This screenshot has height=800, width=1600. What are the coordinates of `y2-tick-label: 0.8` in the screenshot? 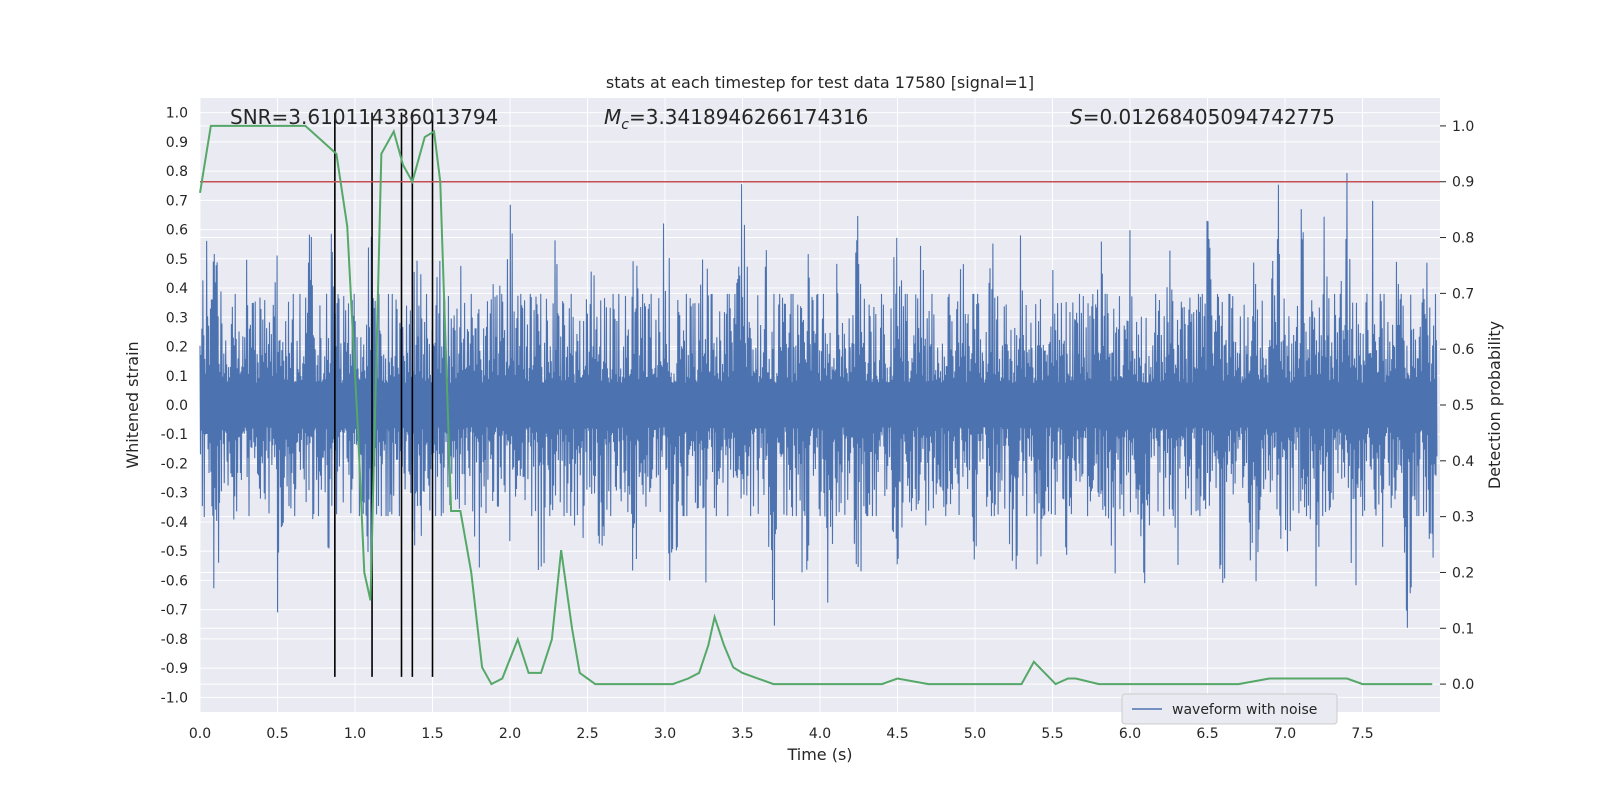 It's located at (1463, 239).